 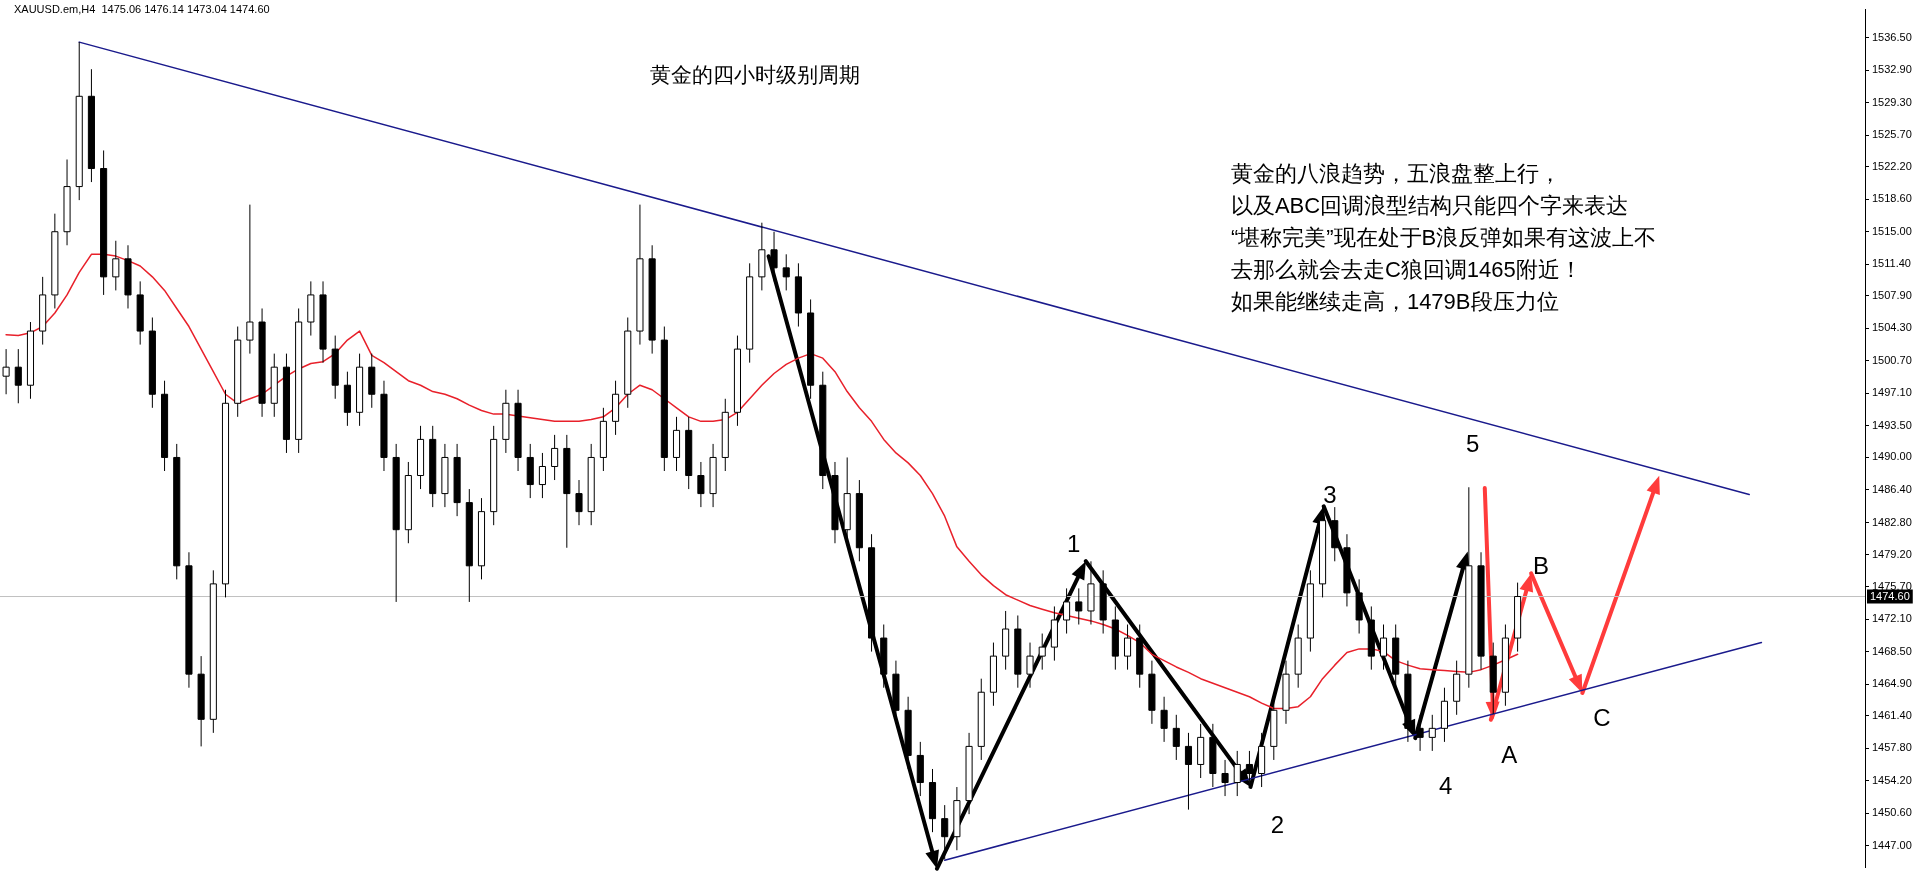 What do you see at coordinates (1892, 198) in the screenshot?
I see `y-tick-label: 1518.60` at bounding box center [1892, 198].